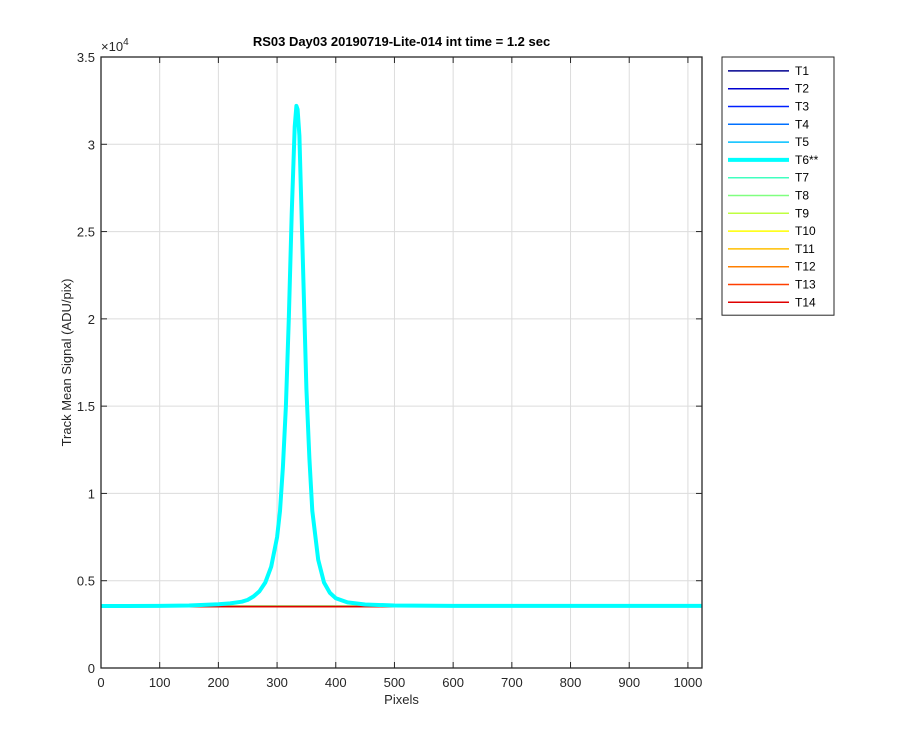 This screenshot has height=750, width=900. I want to click on y-axis-label: Track Mean Signal (ADU/pix), so click(66, 363).